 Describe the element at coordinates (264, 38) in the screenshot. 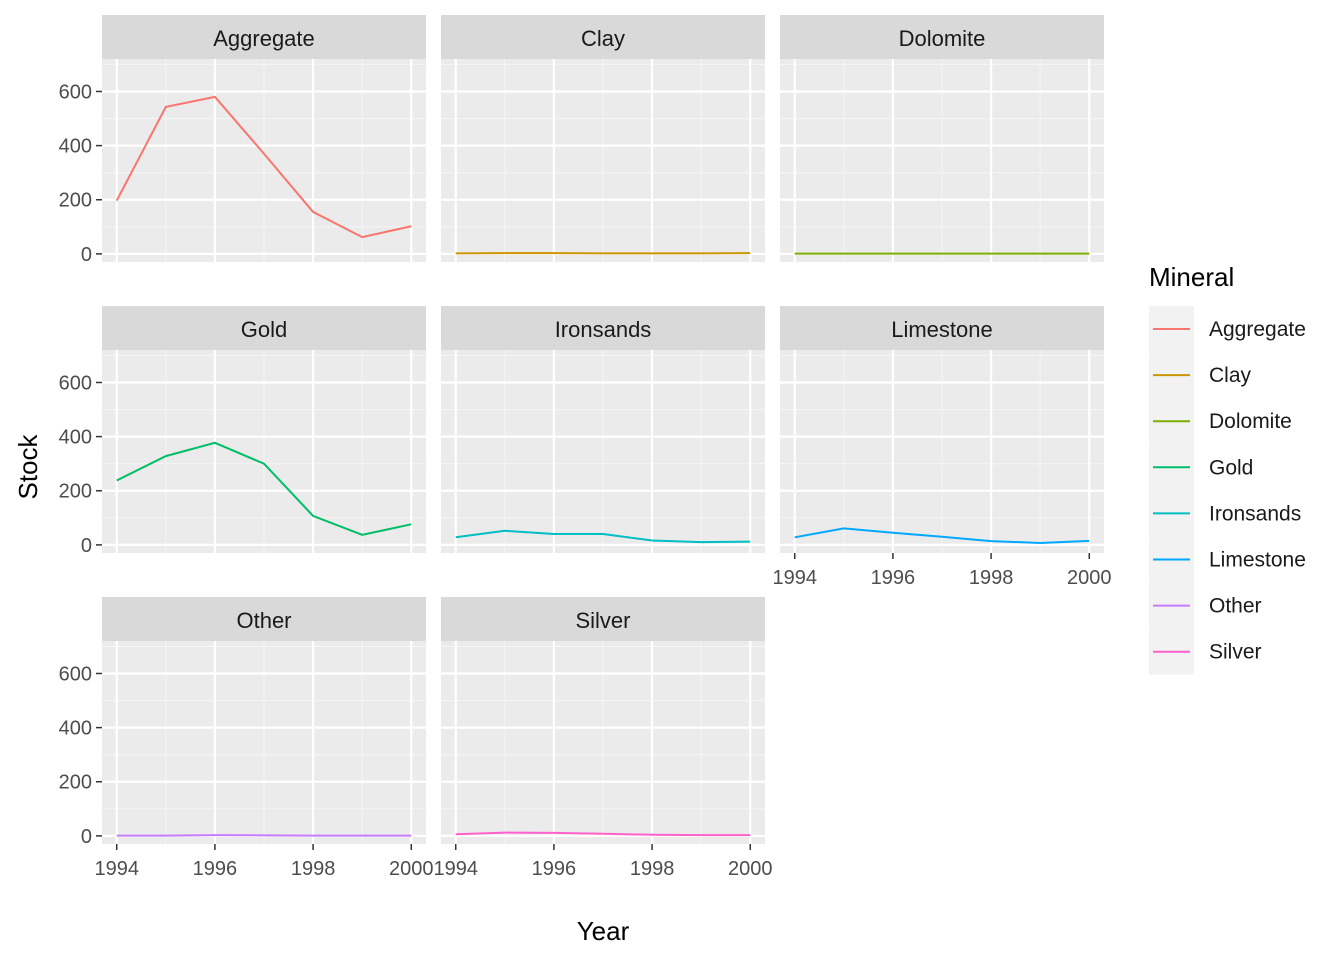

I see `facet-strip-label: Aggregate` at that location.